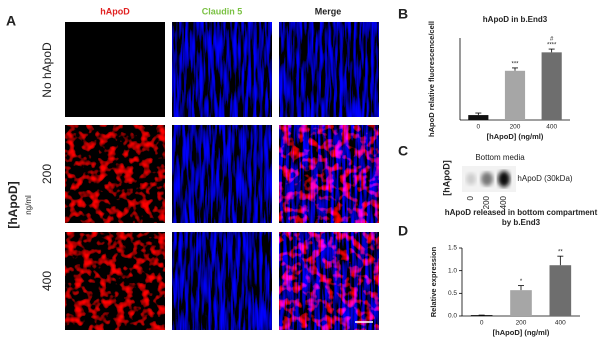 This screenshot has height=339, width=603. What do you see at coordinates (47, 174) in the screenshot?
I see `row-label: 200` at bounding box center [47, 174].